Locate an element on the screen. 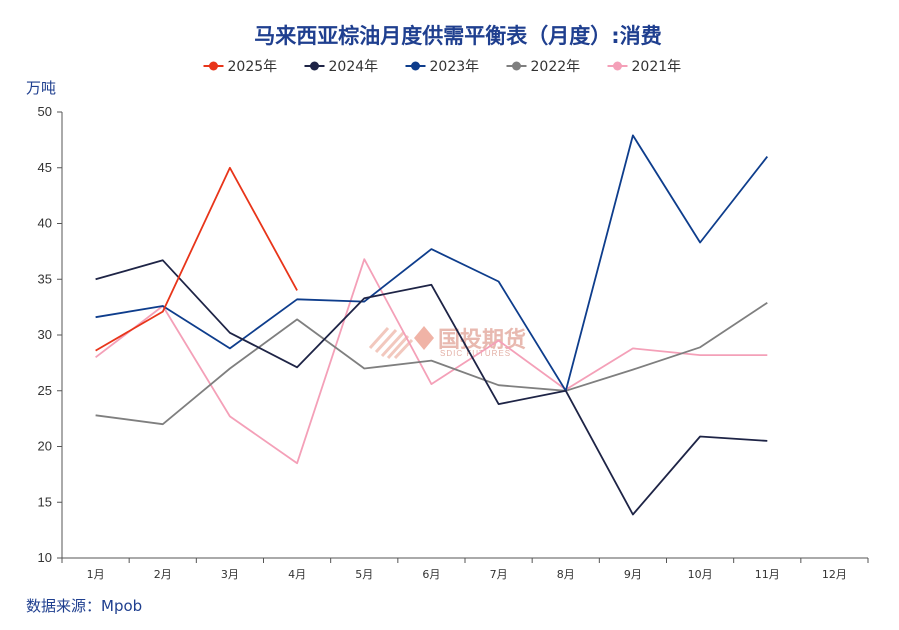  legend-label: 2021年 is located at coordinates (657, 67).